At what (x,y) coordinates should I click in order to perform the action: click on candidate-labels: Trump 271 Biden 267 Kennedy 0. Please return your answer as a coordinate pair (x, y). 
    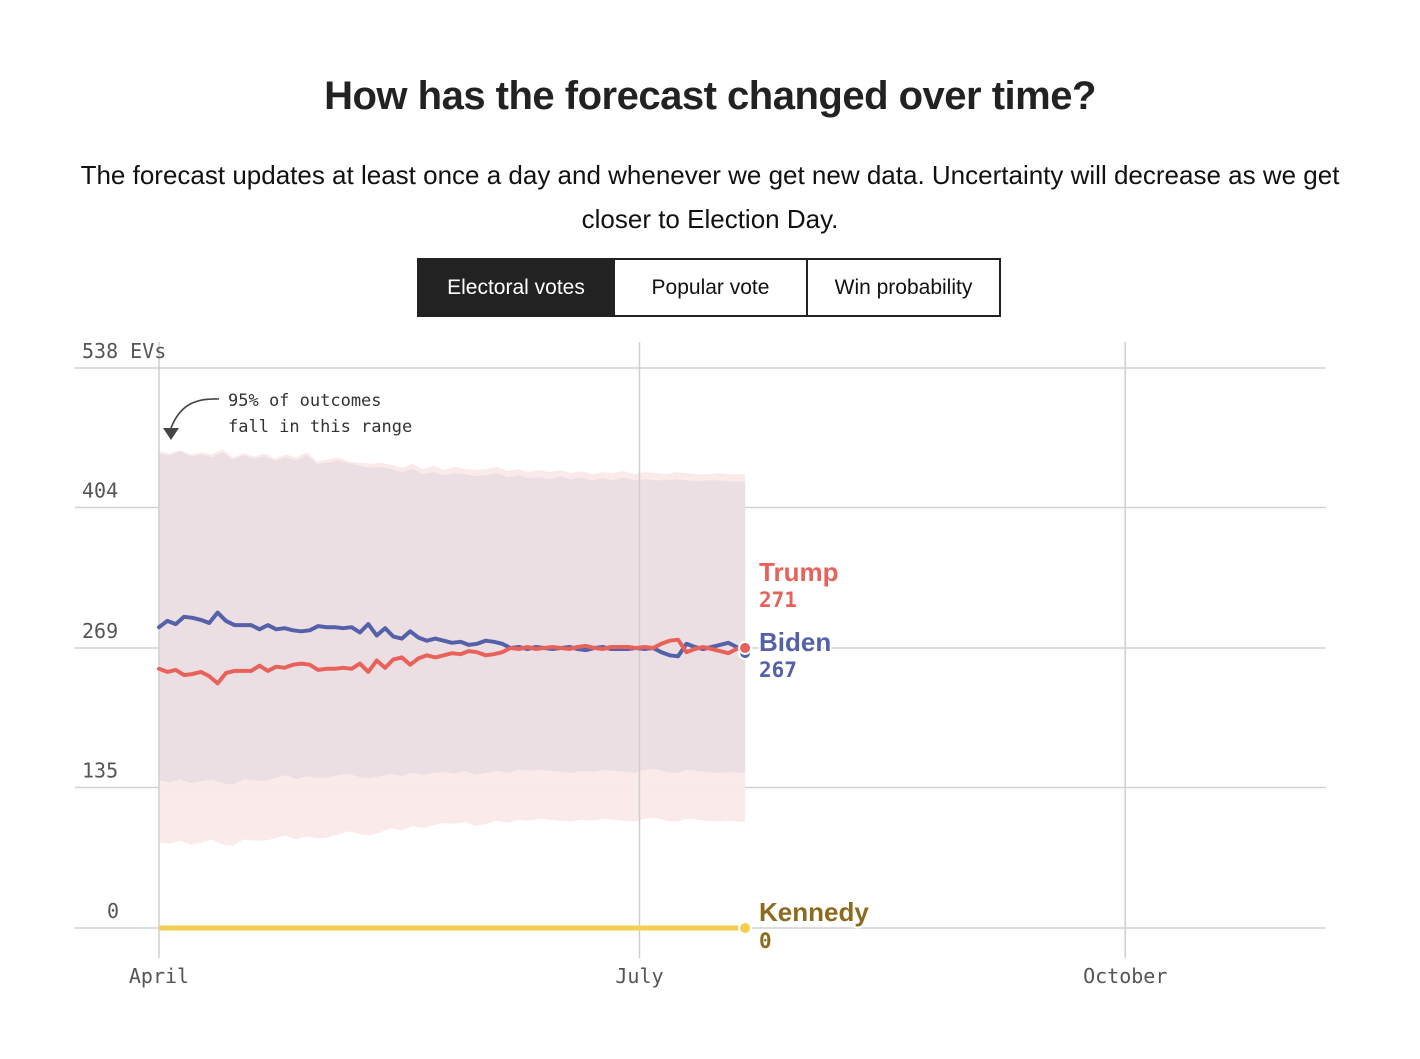
    Looking at the image, I should click on (814, 755).